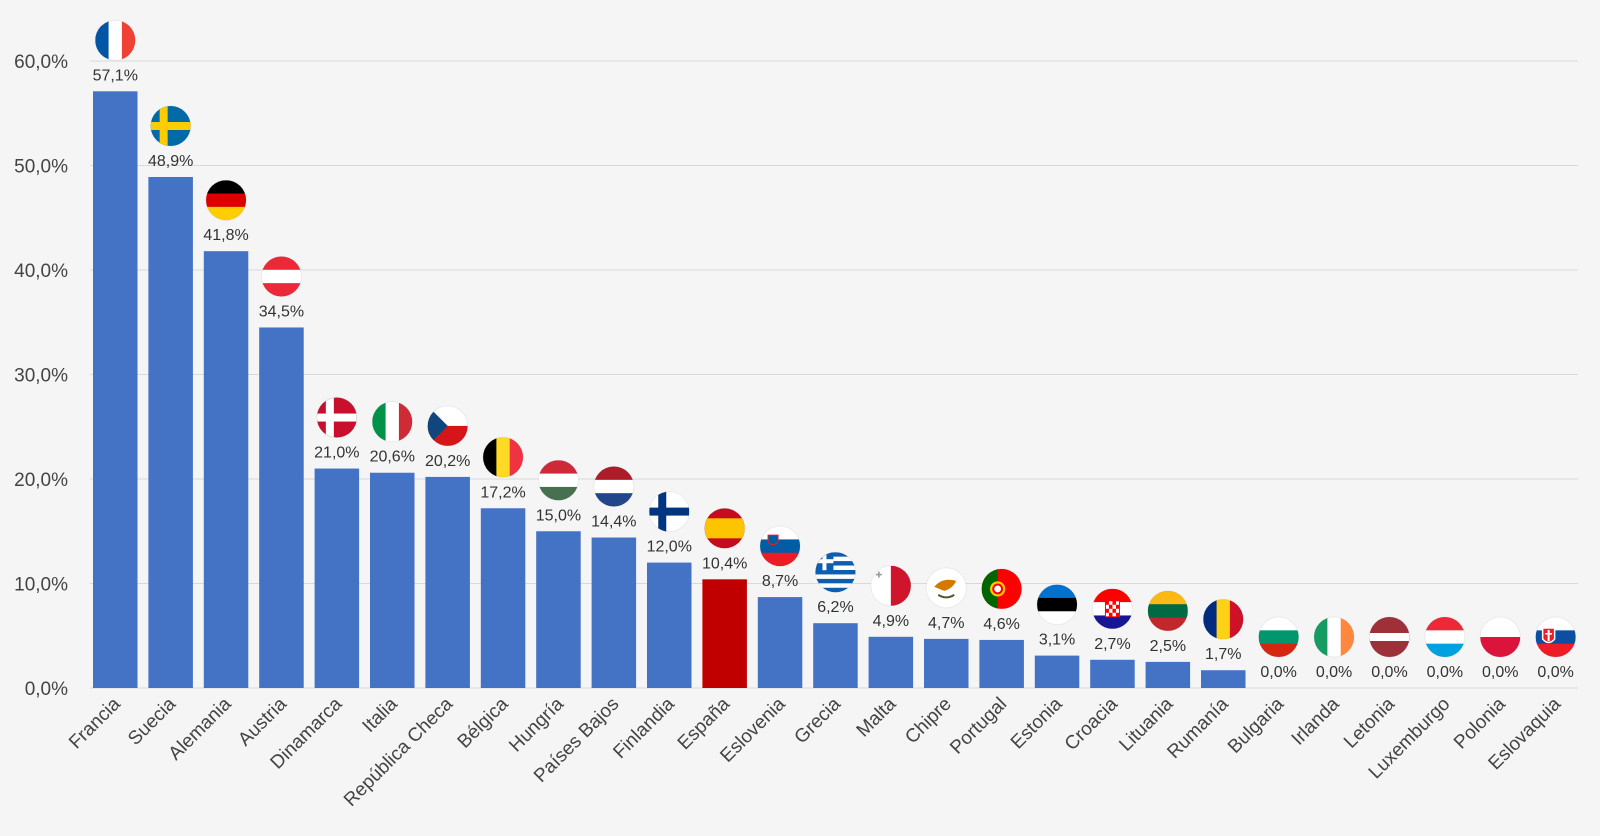  Describe the element at coordinates (1334, 637) in the screenshot. I see `ireland-flag-icon` at that location.